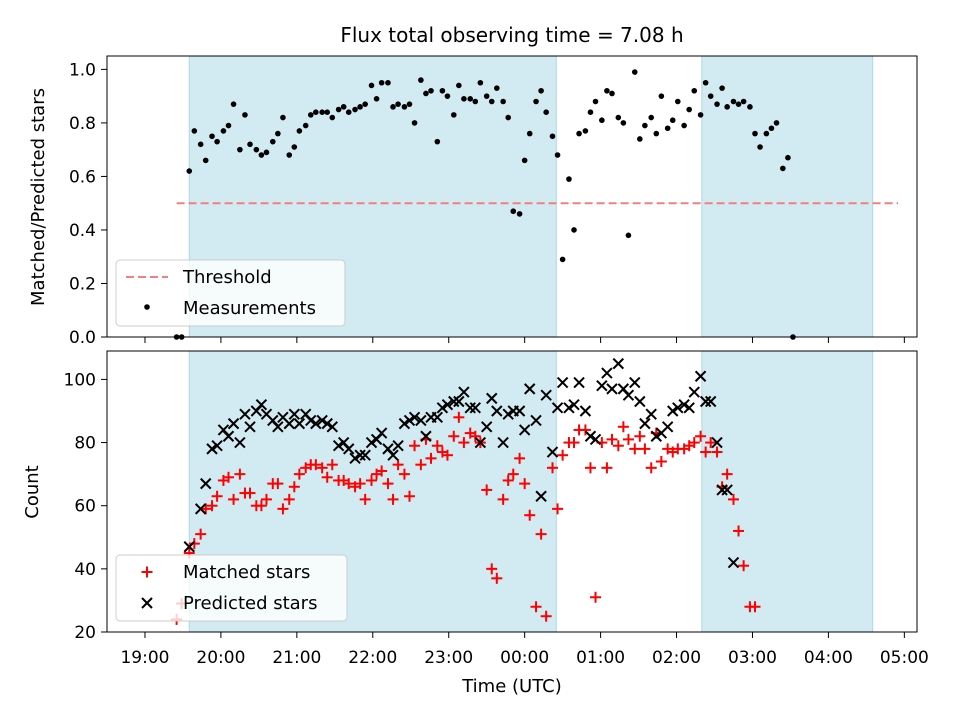 The height and width of the screenshot is (720, 960). I want to click on bottom-legend-box, so click(231, 588).